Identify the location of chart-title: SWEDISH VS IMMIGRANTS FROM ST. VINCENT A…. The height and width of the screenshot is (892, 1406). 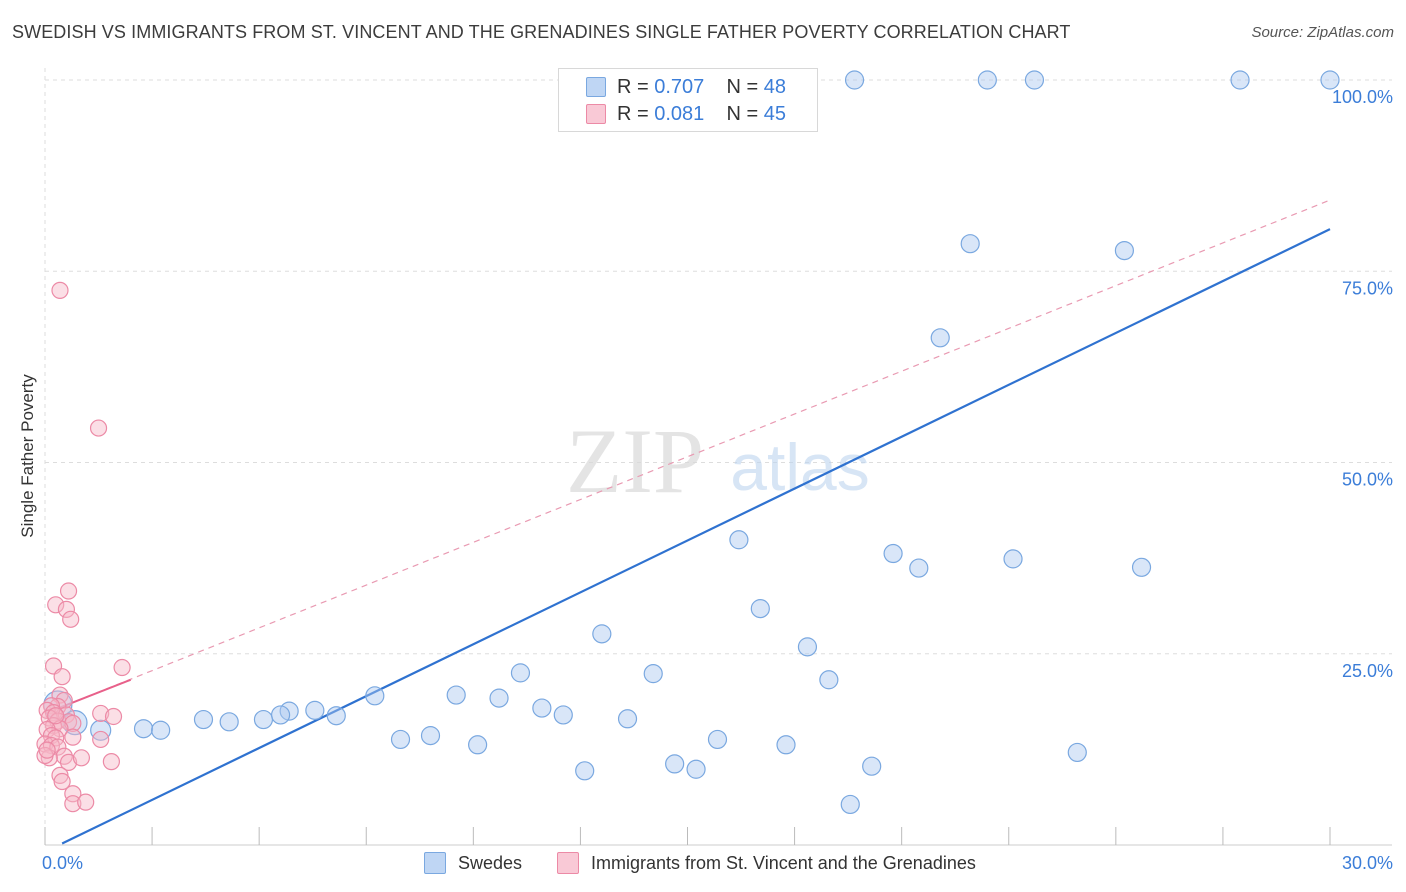
(541, 32).